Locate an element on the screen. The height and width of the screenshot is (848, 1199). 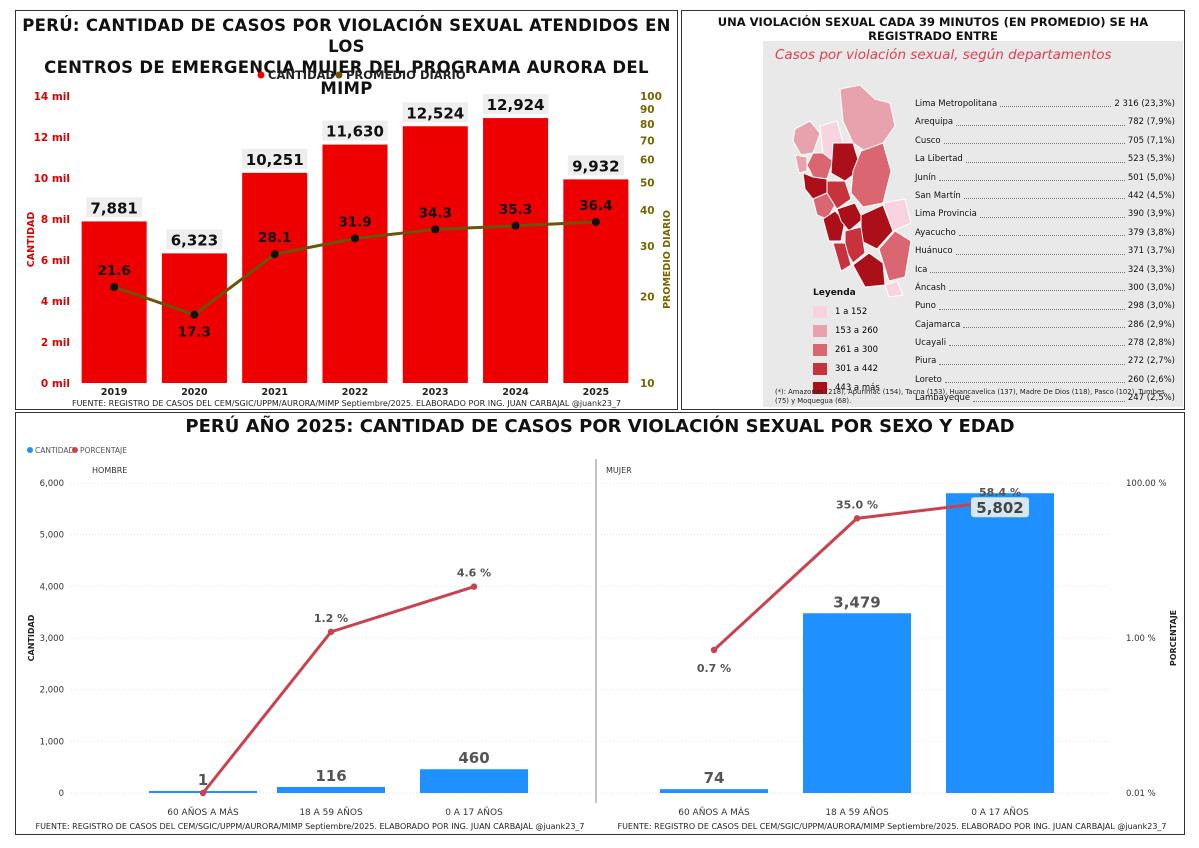
y2-tick-label: 50 is located at coordinates (647, 183).